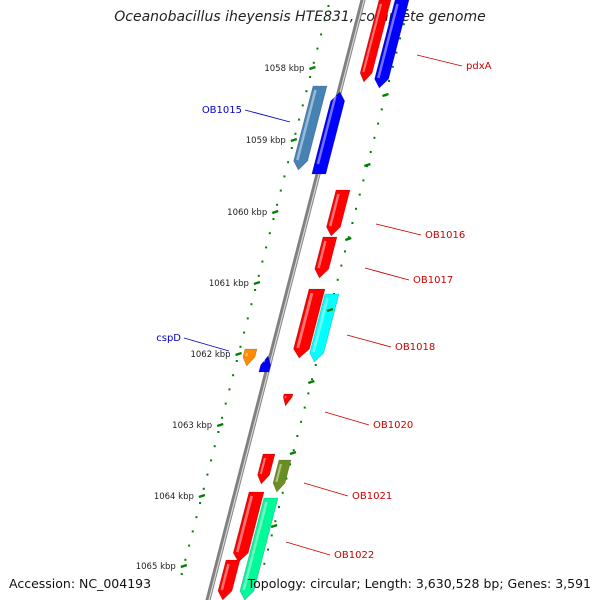 Image resolution: width=600 pixels, height=600 pixels. What do you see at coordinates (285, 397) in the screenshot?
I see `feature-OB1020-shine` at bounding box center [285, 397].